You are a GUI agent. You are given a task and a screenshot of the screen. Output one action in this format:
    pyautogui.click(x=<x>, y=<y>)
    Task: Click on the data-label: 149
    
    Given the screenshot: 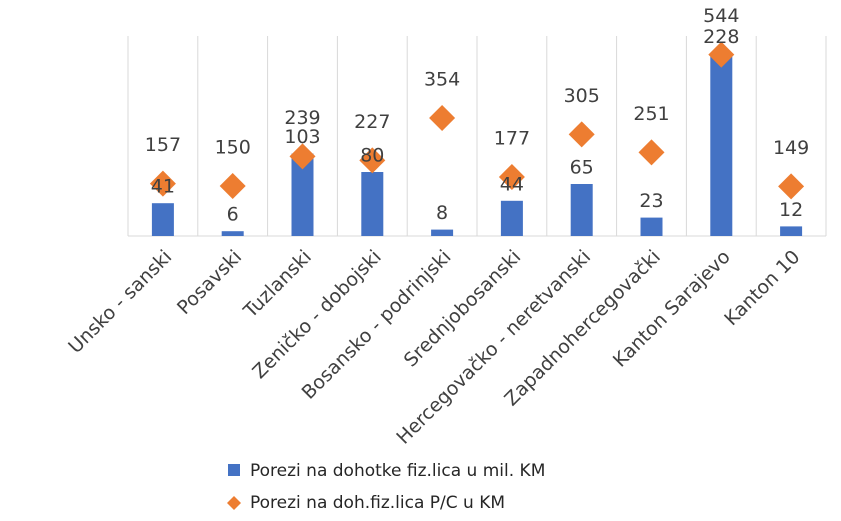 What is the action you would take?
    pyautogui.click(x=791, y=148)
    